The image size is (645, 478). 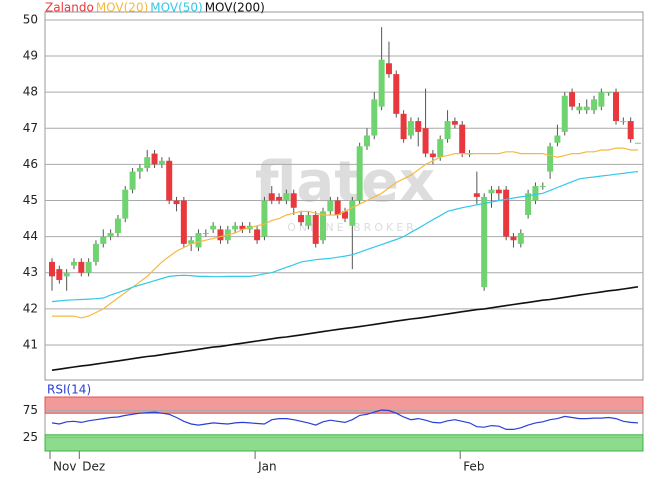 I want to click on y-tick-label: 44, so click(x=30, y=236).